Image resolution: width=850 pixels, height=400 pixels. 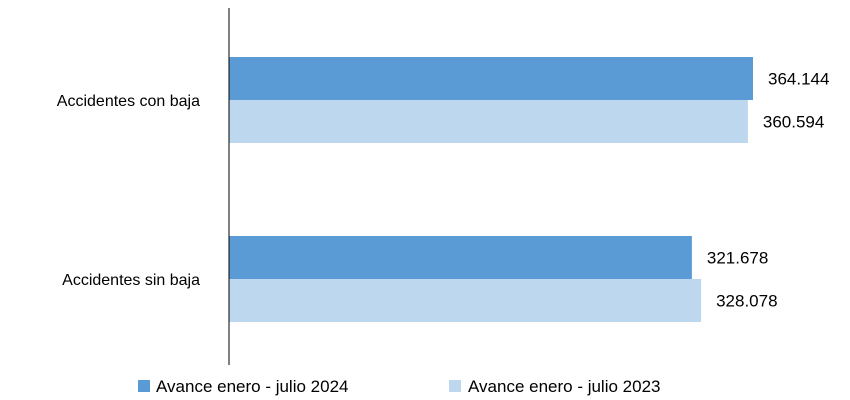 What do you see at coordinates (768, 190) in the screenshot?
I see `data-labels-group: 364.144 360.594 321.678 328.078` at bounding box center [768, 190].